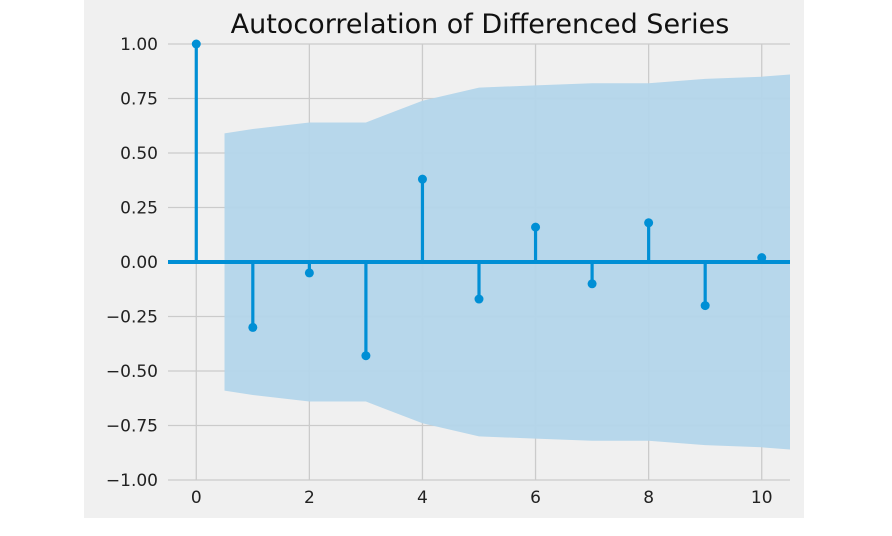 Image resolution: width=892 pixels, height=536 pixels. I want to click on y-tick-label: −0.50, so click(132, 372).